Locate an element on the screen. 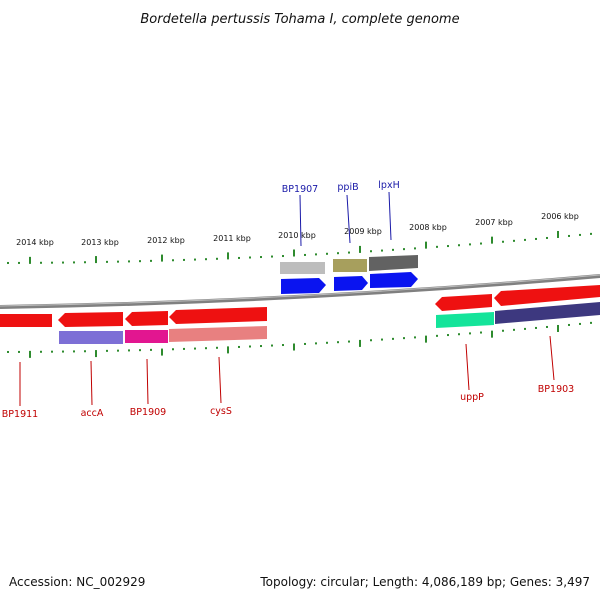 Image resolution: width=600 pixels, height=600 pixels. gene-cysS is located at coordinates (218, 315).